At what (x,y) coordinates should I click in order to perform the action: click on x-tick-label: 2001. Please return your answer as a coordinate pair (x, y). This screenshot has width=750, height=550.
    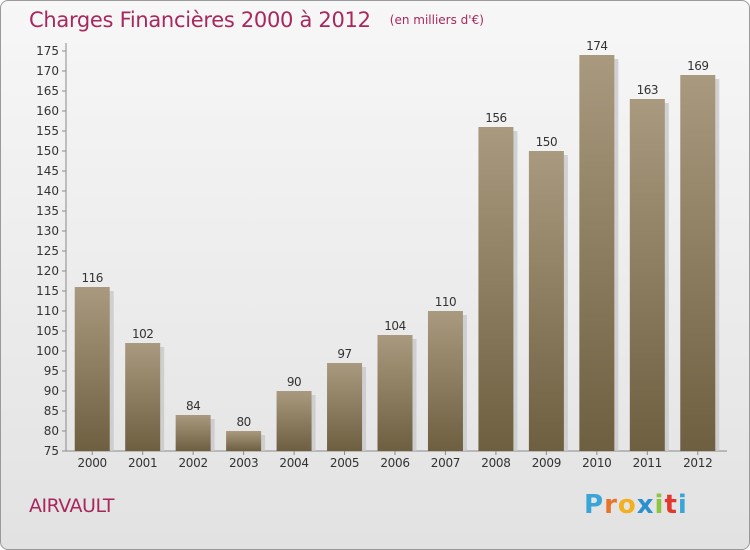
    Looking at the image, I should click on (142, 463).